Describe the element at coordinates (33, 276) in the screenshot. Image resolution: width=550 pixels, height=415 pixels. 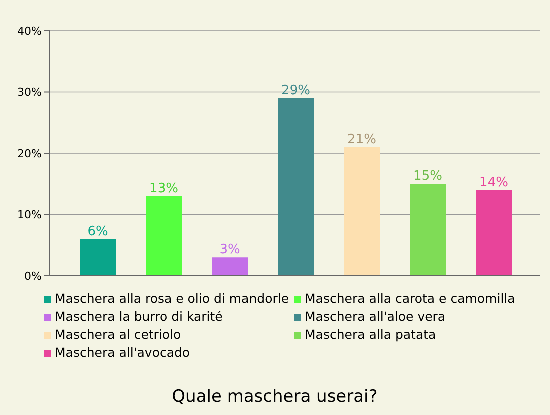
I see `y-tick-label: 0%` at that location.